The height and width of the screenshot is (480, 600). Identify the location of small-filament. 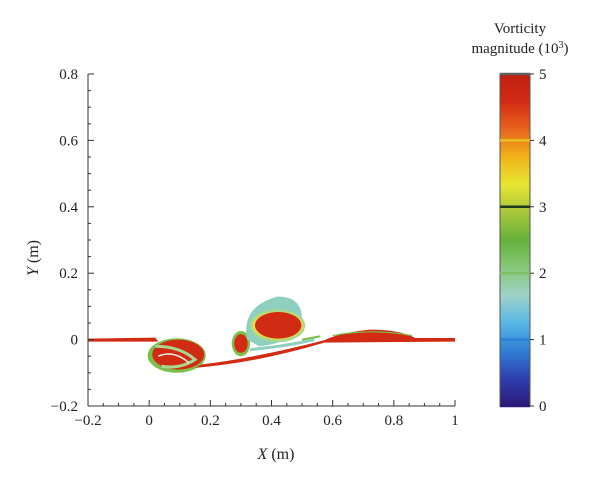
(311, 338).